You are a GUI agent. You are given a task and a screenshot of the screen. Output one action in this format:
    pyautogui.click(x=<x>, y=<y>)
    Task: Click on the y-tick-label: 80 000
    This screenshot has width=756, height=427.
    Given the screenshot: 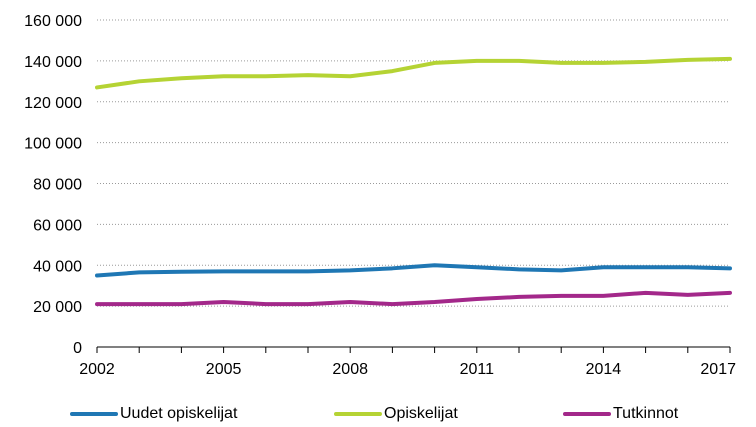 What is the action you would take?
    pyautogui.click(x=57, y=185)
    